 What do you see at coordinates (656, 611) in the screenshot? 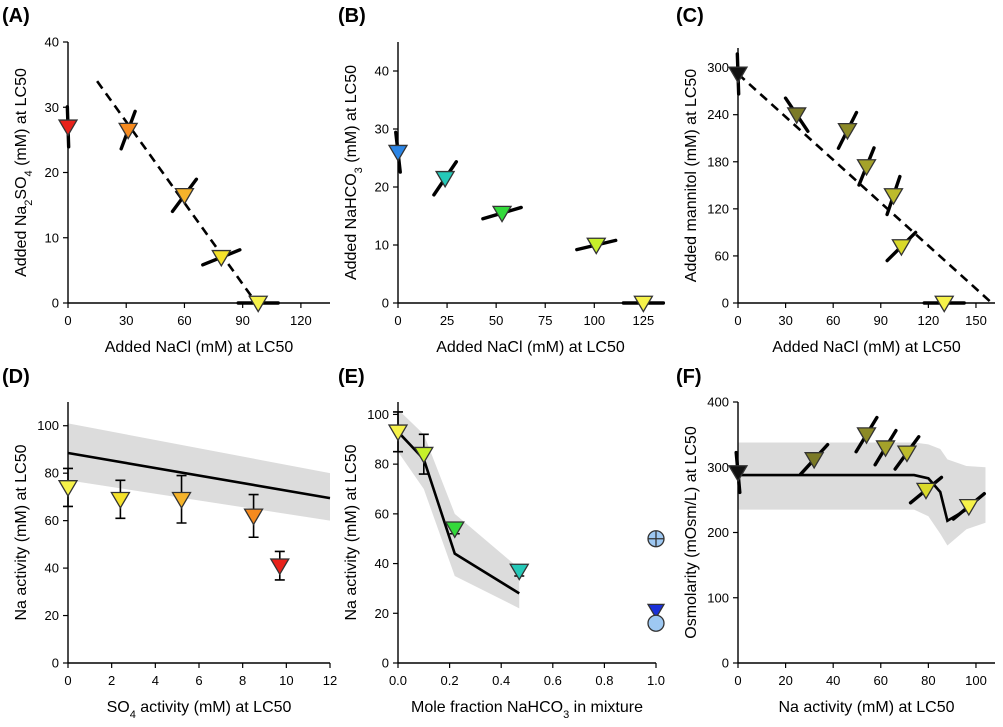
I see `triangle-marker` at bounding box center [656, 611].